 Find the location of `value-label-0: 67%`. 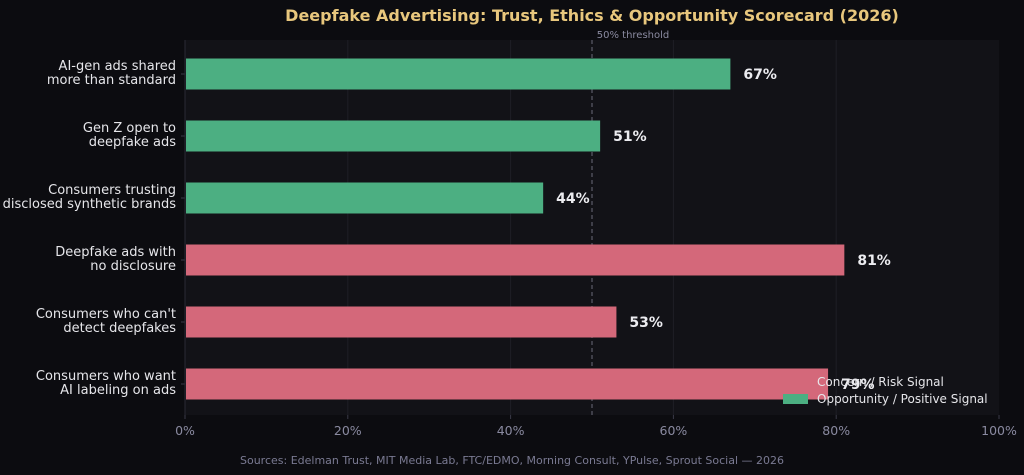

value-label-0: 67% is located at coordinates (760, 75).